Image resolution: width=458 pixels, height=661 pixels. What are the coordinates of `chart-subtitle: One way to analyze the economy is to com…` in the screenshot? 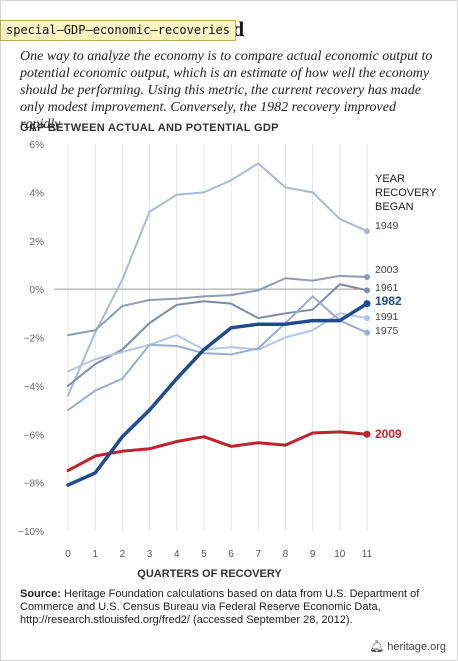 It's located at (226, 90).